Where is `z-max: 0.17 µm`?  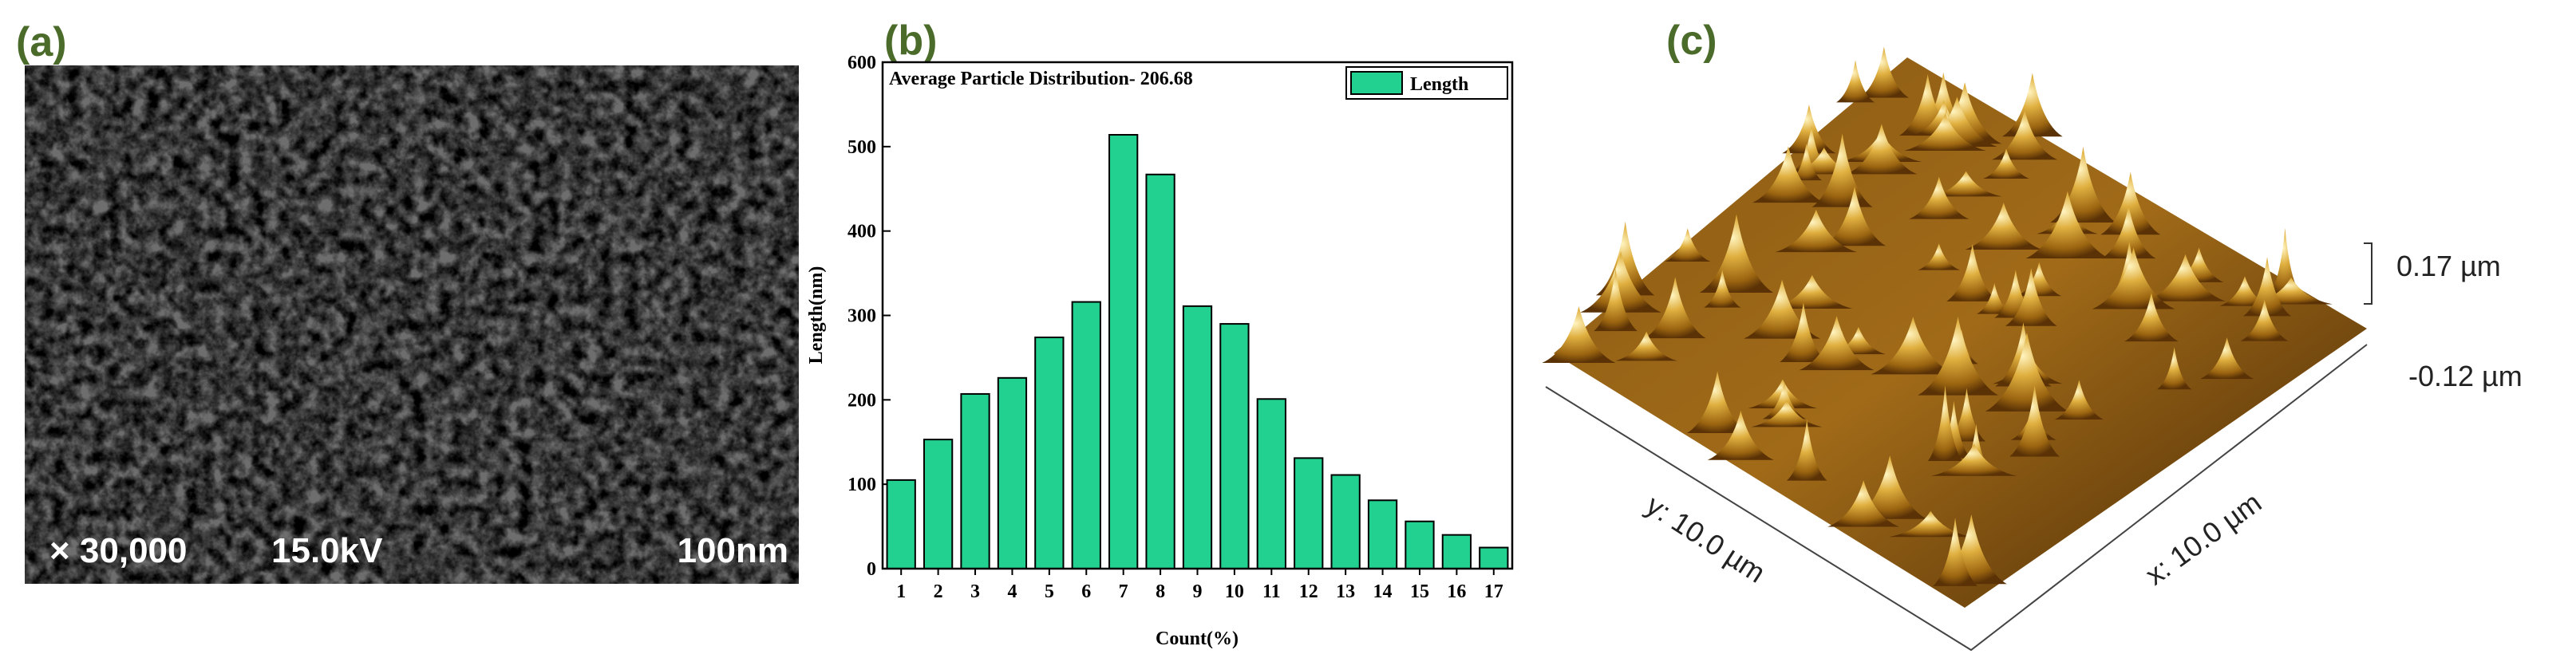
z-max: 0.17 µm is located at coordinates (2448, 266).